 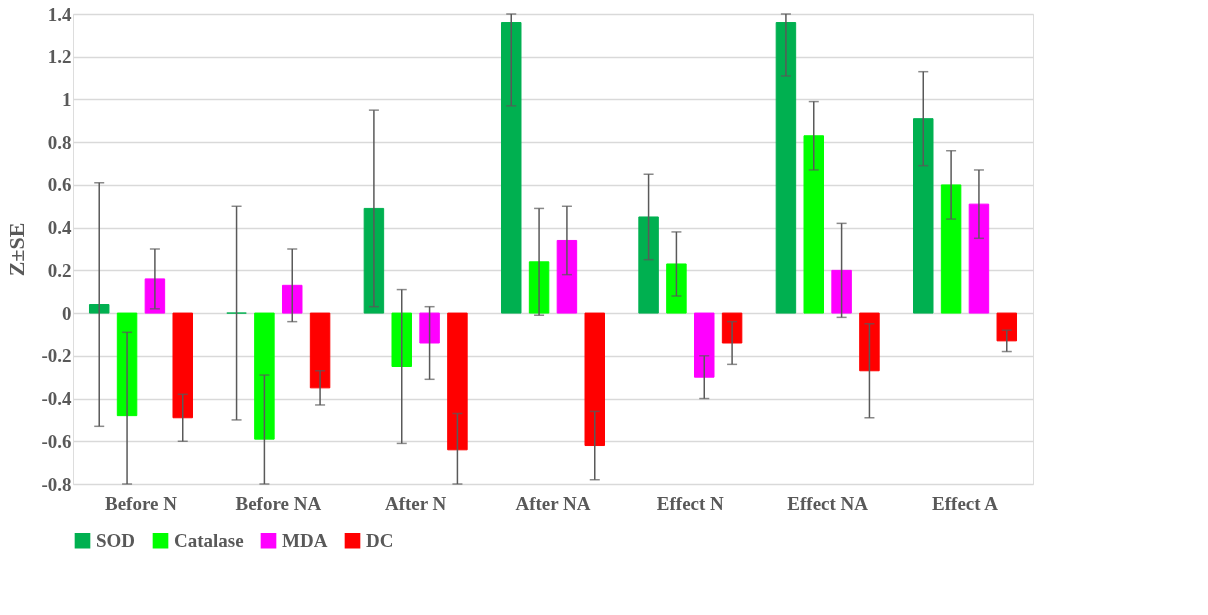 What do you see at coordinates (56, 441) in the screenshot?
I see `y-tick-label: -0.6` at bounding box center [56, 441].